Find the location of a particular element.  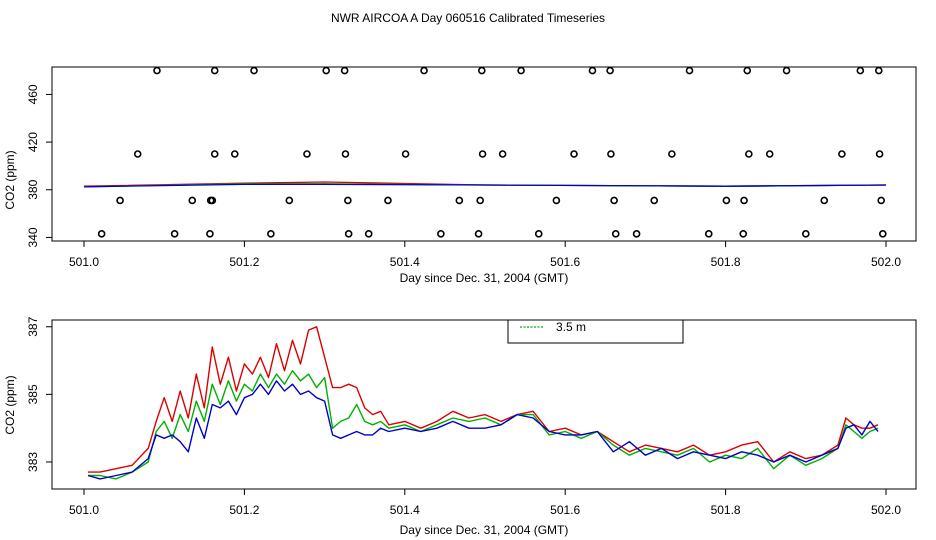

panel-bottom-xtick-label: 501.2 is located at coordinates (244, 510).